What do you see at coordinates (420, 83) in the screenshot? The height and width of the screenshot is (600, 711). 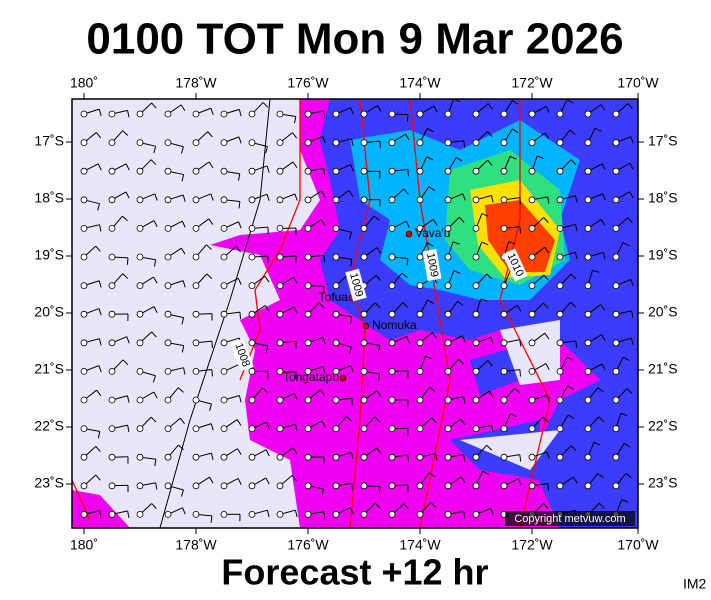 I see `lon-label-top: 174˚W` at bounding box center [420, 83].